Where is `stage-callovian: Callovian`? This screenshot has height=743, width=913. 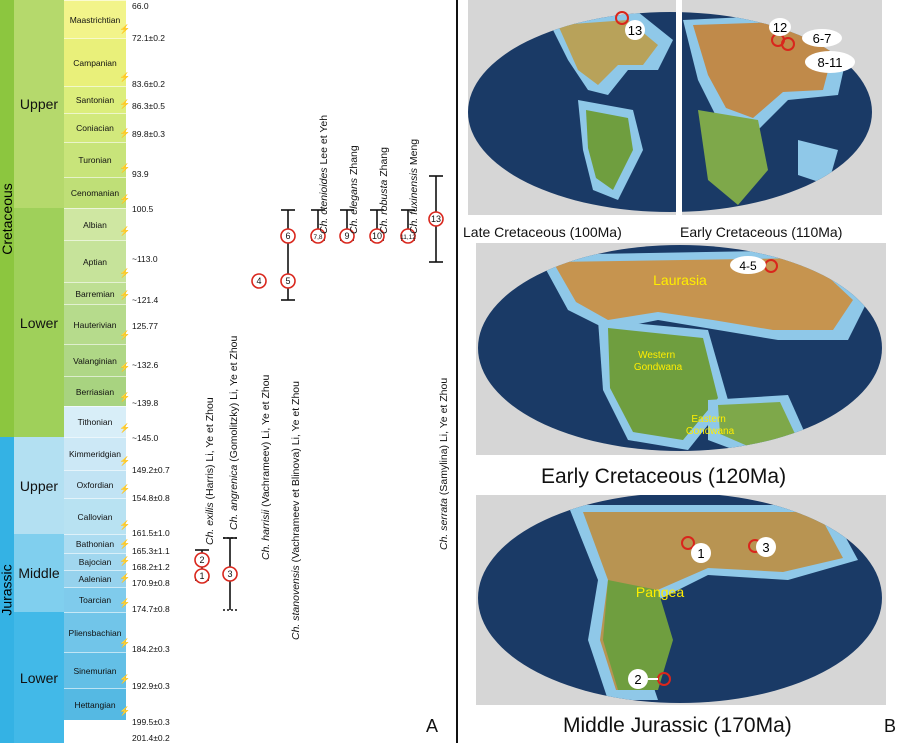
stage-callovian: Callovian is located at coordinates (95, 516).